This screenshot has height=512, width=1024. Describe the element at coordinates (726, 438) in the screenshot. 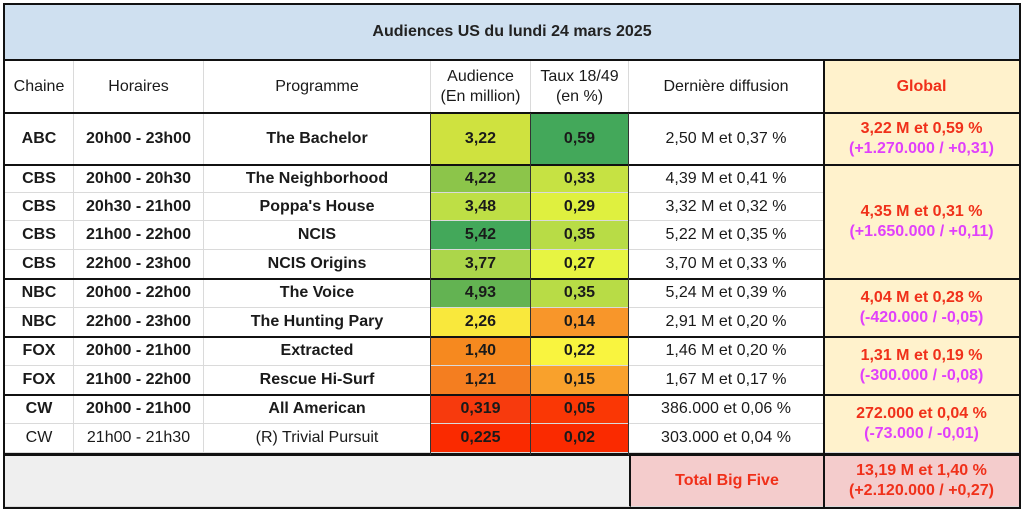

I see `cell-derniere-diffusion: 303.000 et 0,04 %` at that location.